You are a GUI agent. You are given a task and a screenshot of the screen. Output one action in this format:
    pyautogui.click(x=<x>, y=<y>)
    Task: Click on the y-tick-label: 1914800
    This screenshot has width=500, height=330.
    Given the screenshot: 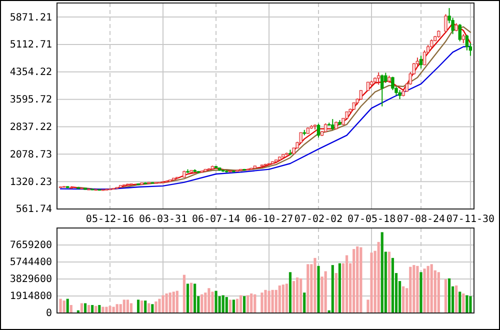 What is the action you would take?
    pyautogui.click(x=31, y=296)
    